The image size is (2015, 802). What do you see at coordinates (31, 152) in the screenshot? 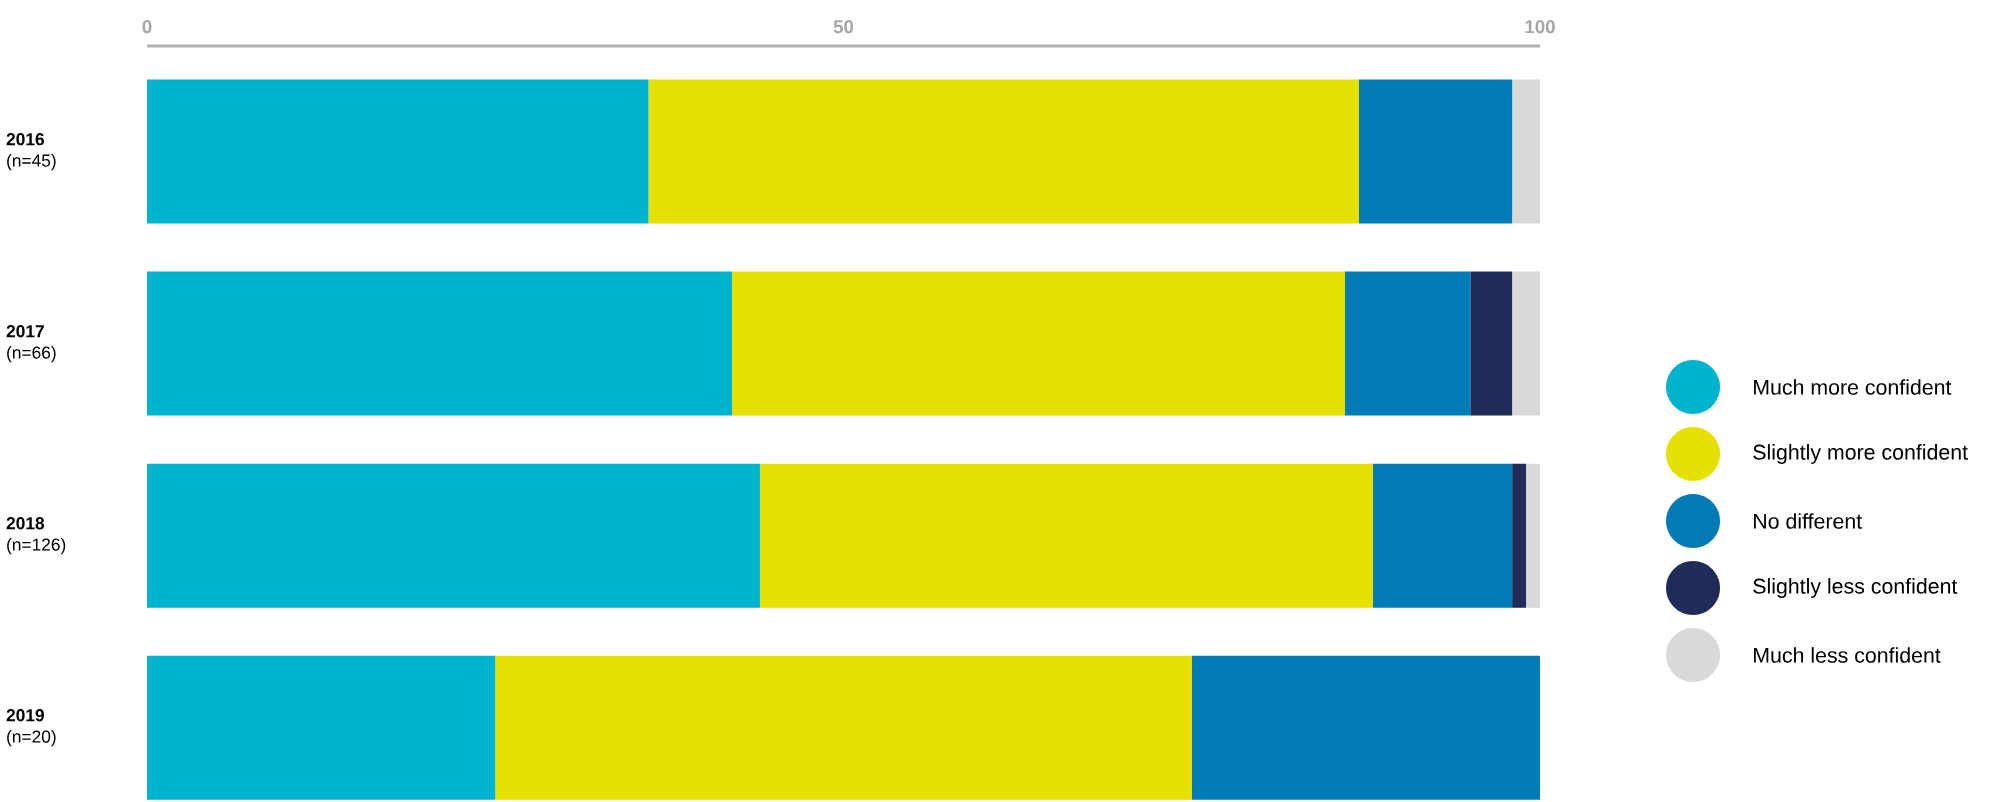
I see `y-tick-label: 2016 (n=45)` at bounding box center [31, 152].